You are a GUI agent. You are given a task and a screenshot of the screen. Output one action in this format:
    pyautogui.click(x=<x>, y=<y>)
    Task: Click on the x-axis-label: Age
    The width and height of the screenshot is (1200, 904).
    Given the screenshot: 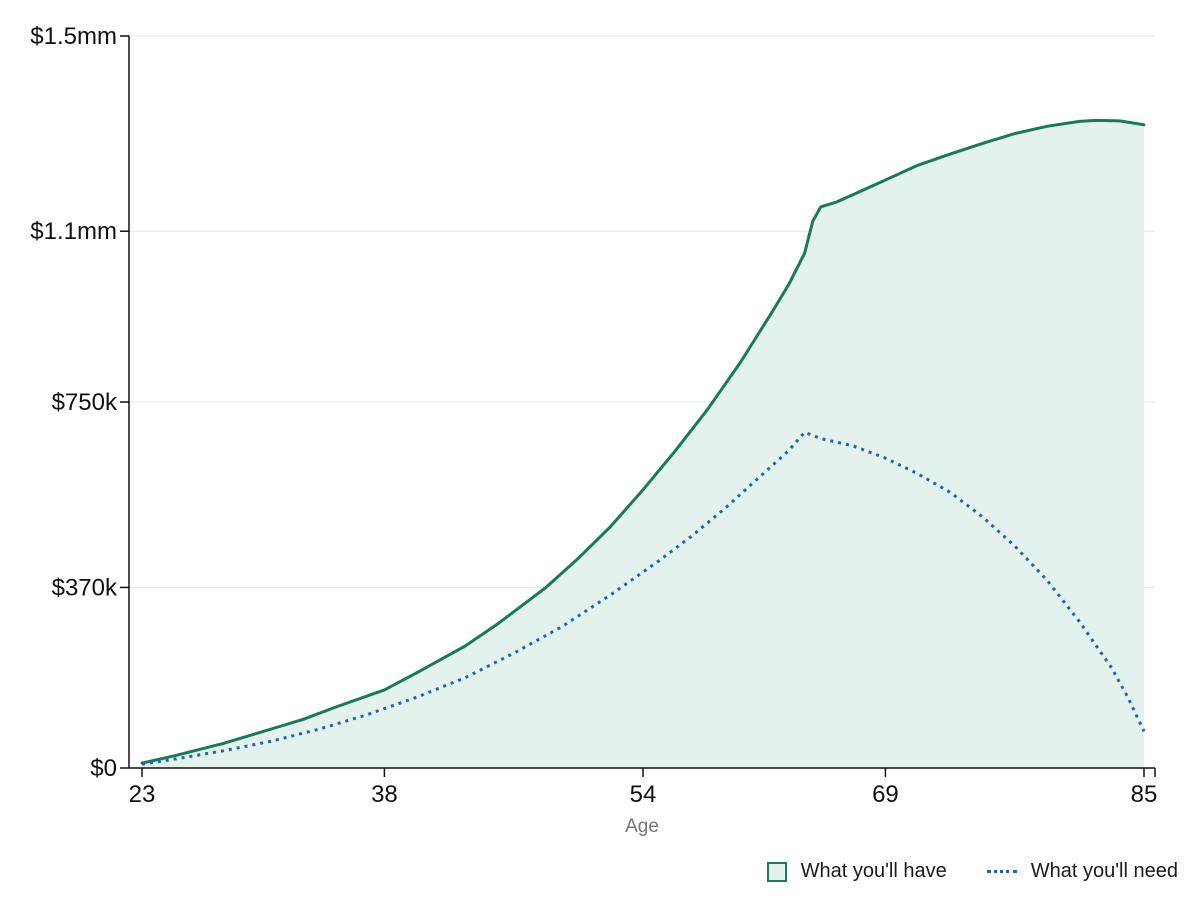 What is the action you would take?
    pyautogui.click(x=642, y=826)
    